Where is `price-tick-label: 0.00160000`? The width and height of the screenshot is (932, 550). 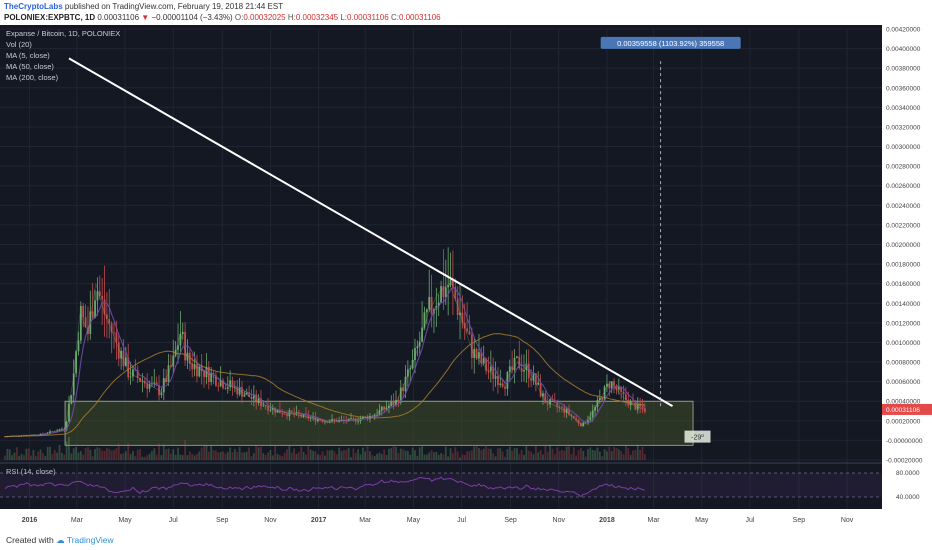 price-tick-label: 0.00160000 is located at coordinates (903, 284).